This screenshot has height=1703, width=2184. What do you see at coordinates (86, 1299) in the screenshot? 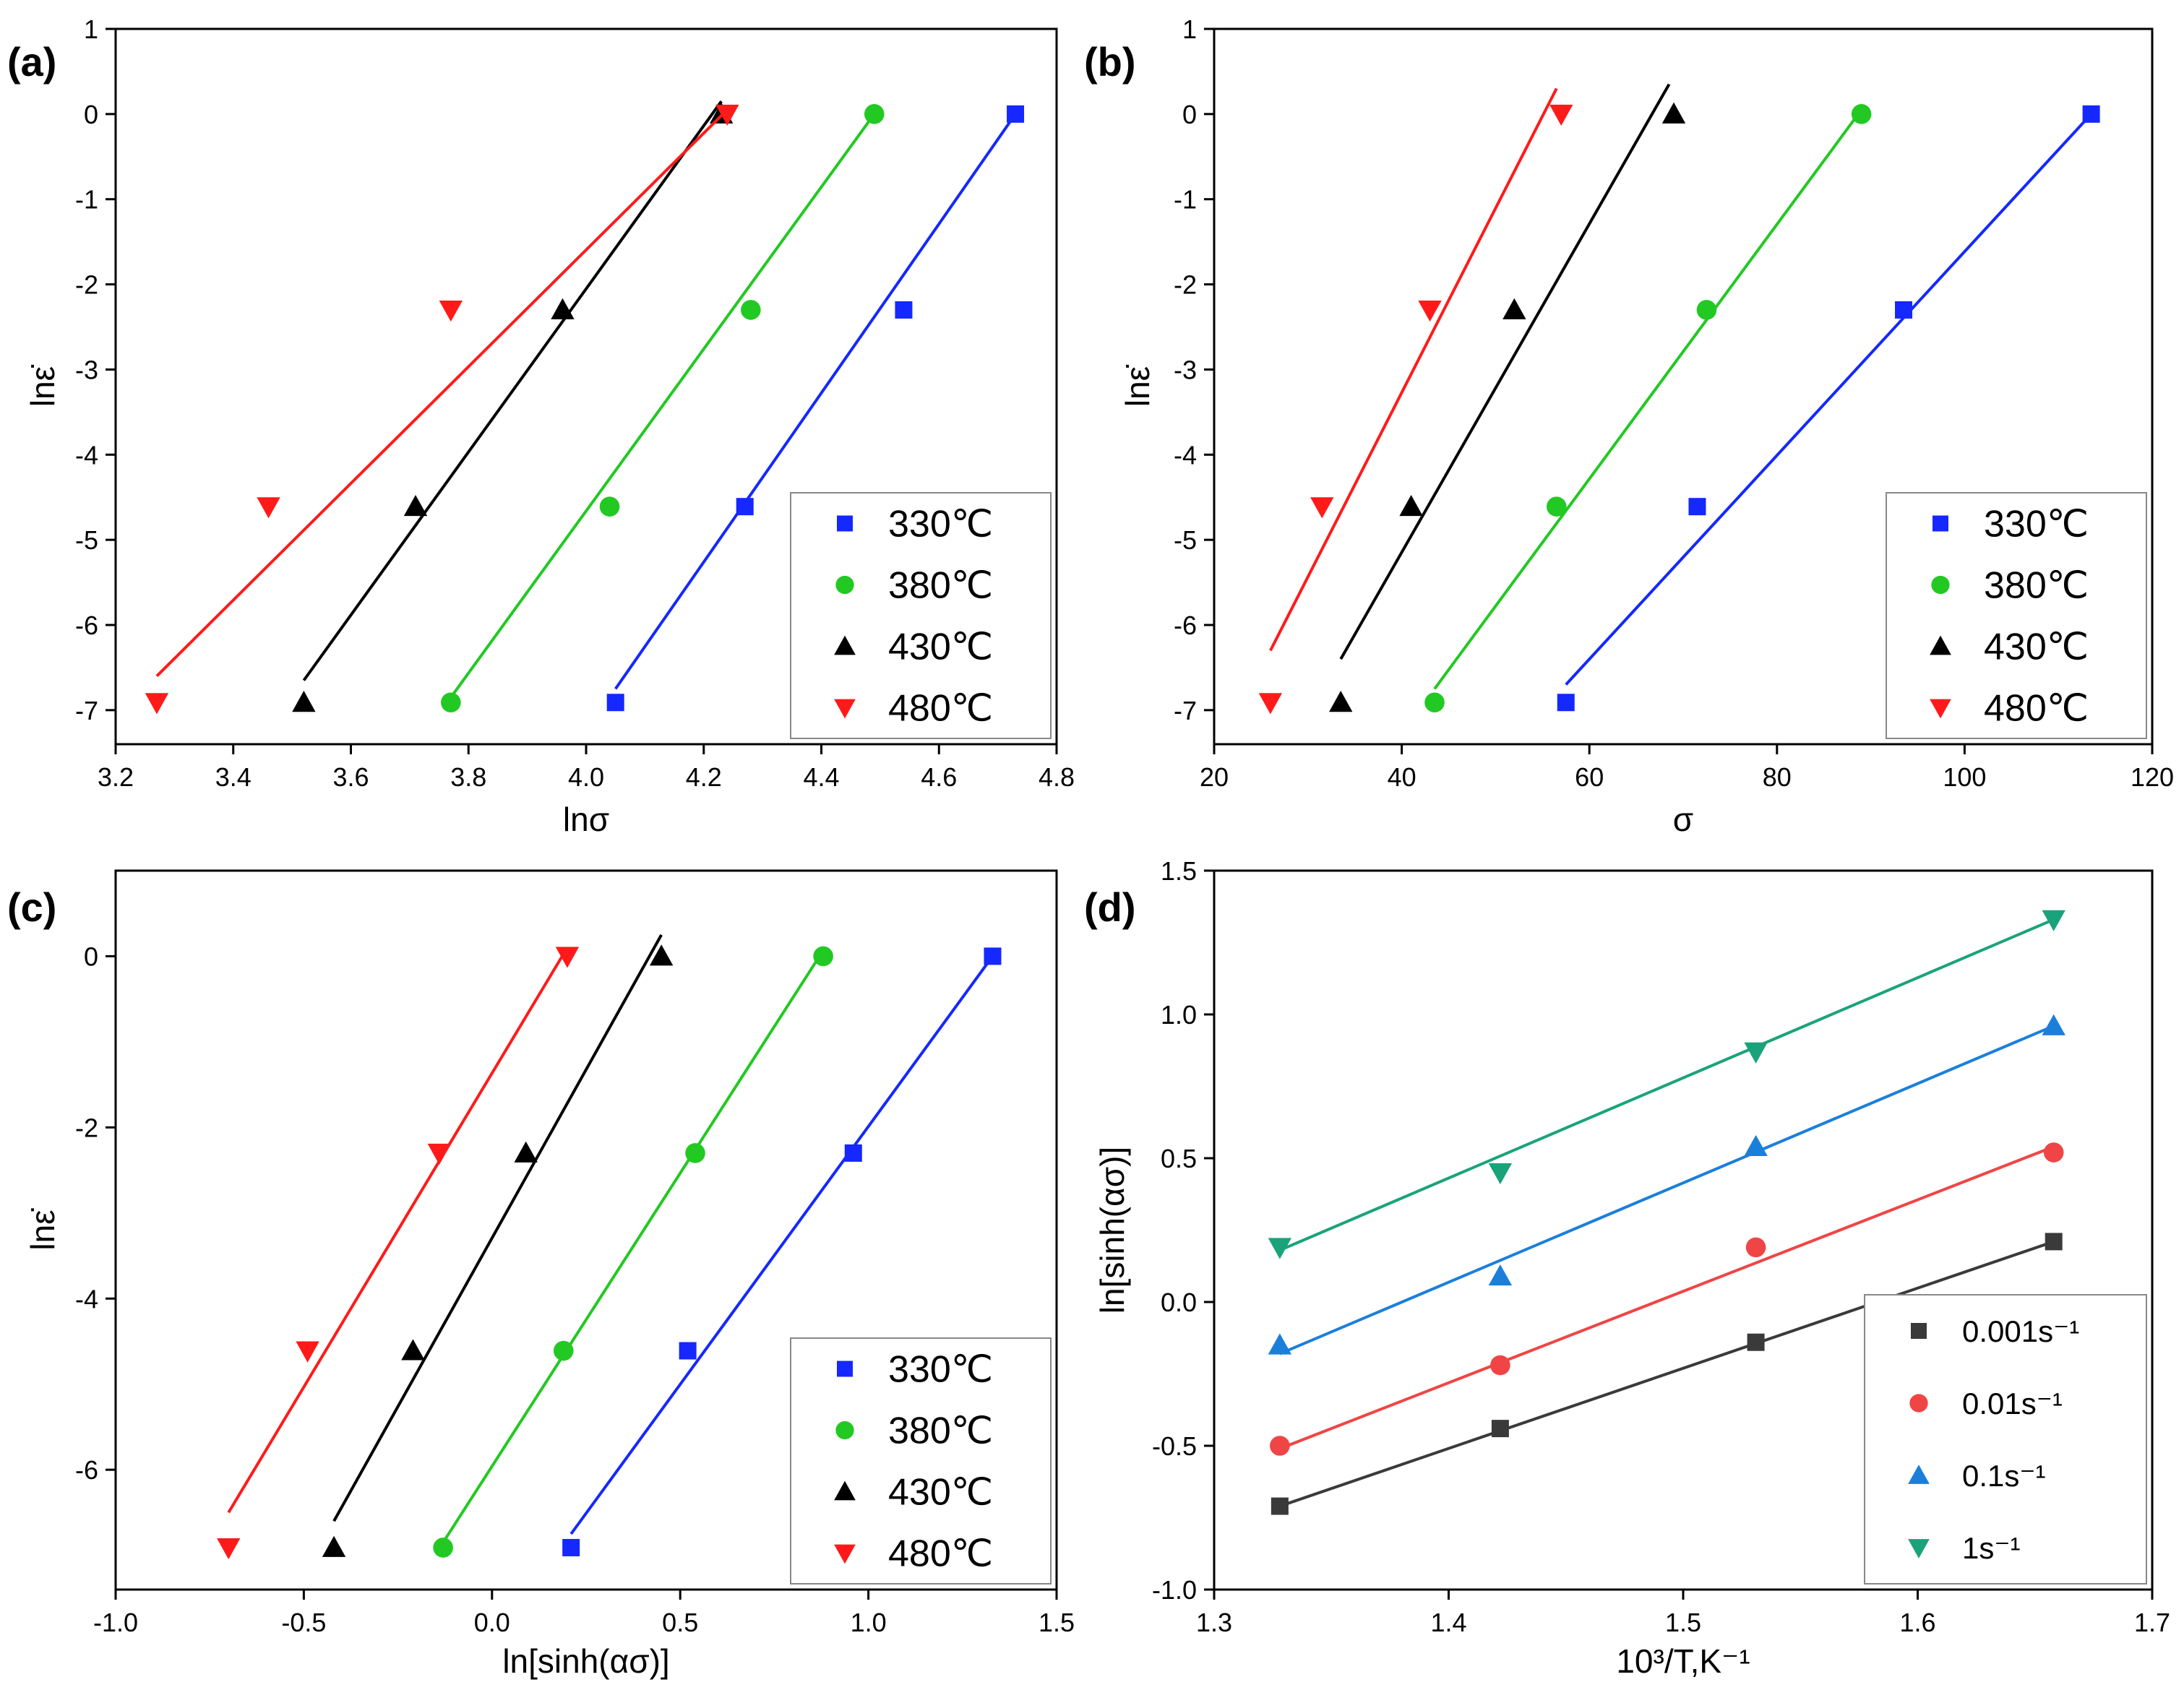
I see `y-tick-label: -4` at bounding box center [86, 1299].